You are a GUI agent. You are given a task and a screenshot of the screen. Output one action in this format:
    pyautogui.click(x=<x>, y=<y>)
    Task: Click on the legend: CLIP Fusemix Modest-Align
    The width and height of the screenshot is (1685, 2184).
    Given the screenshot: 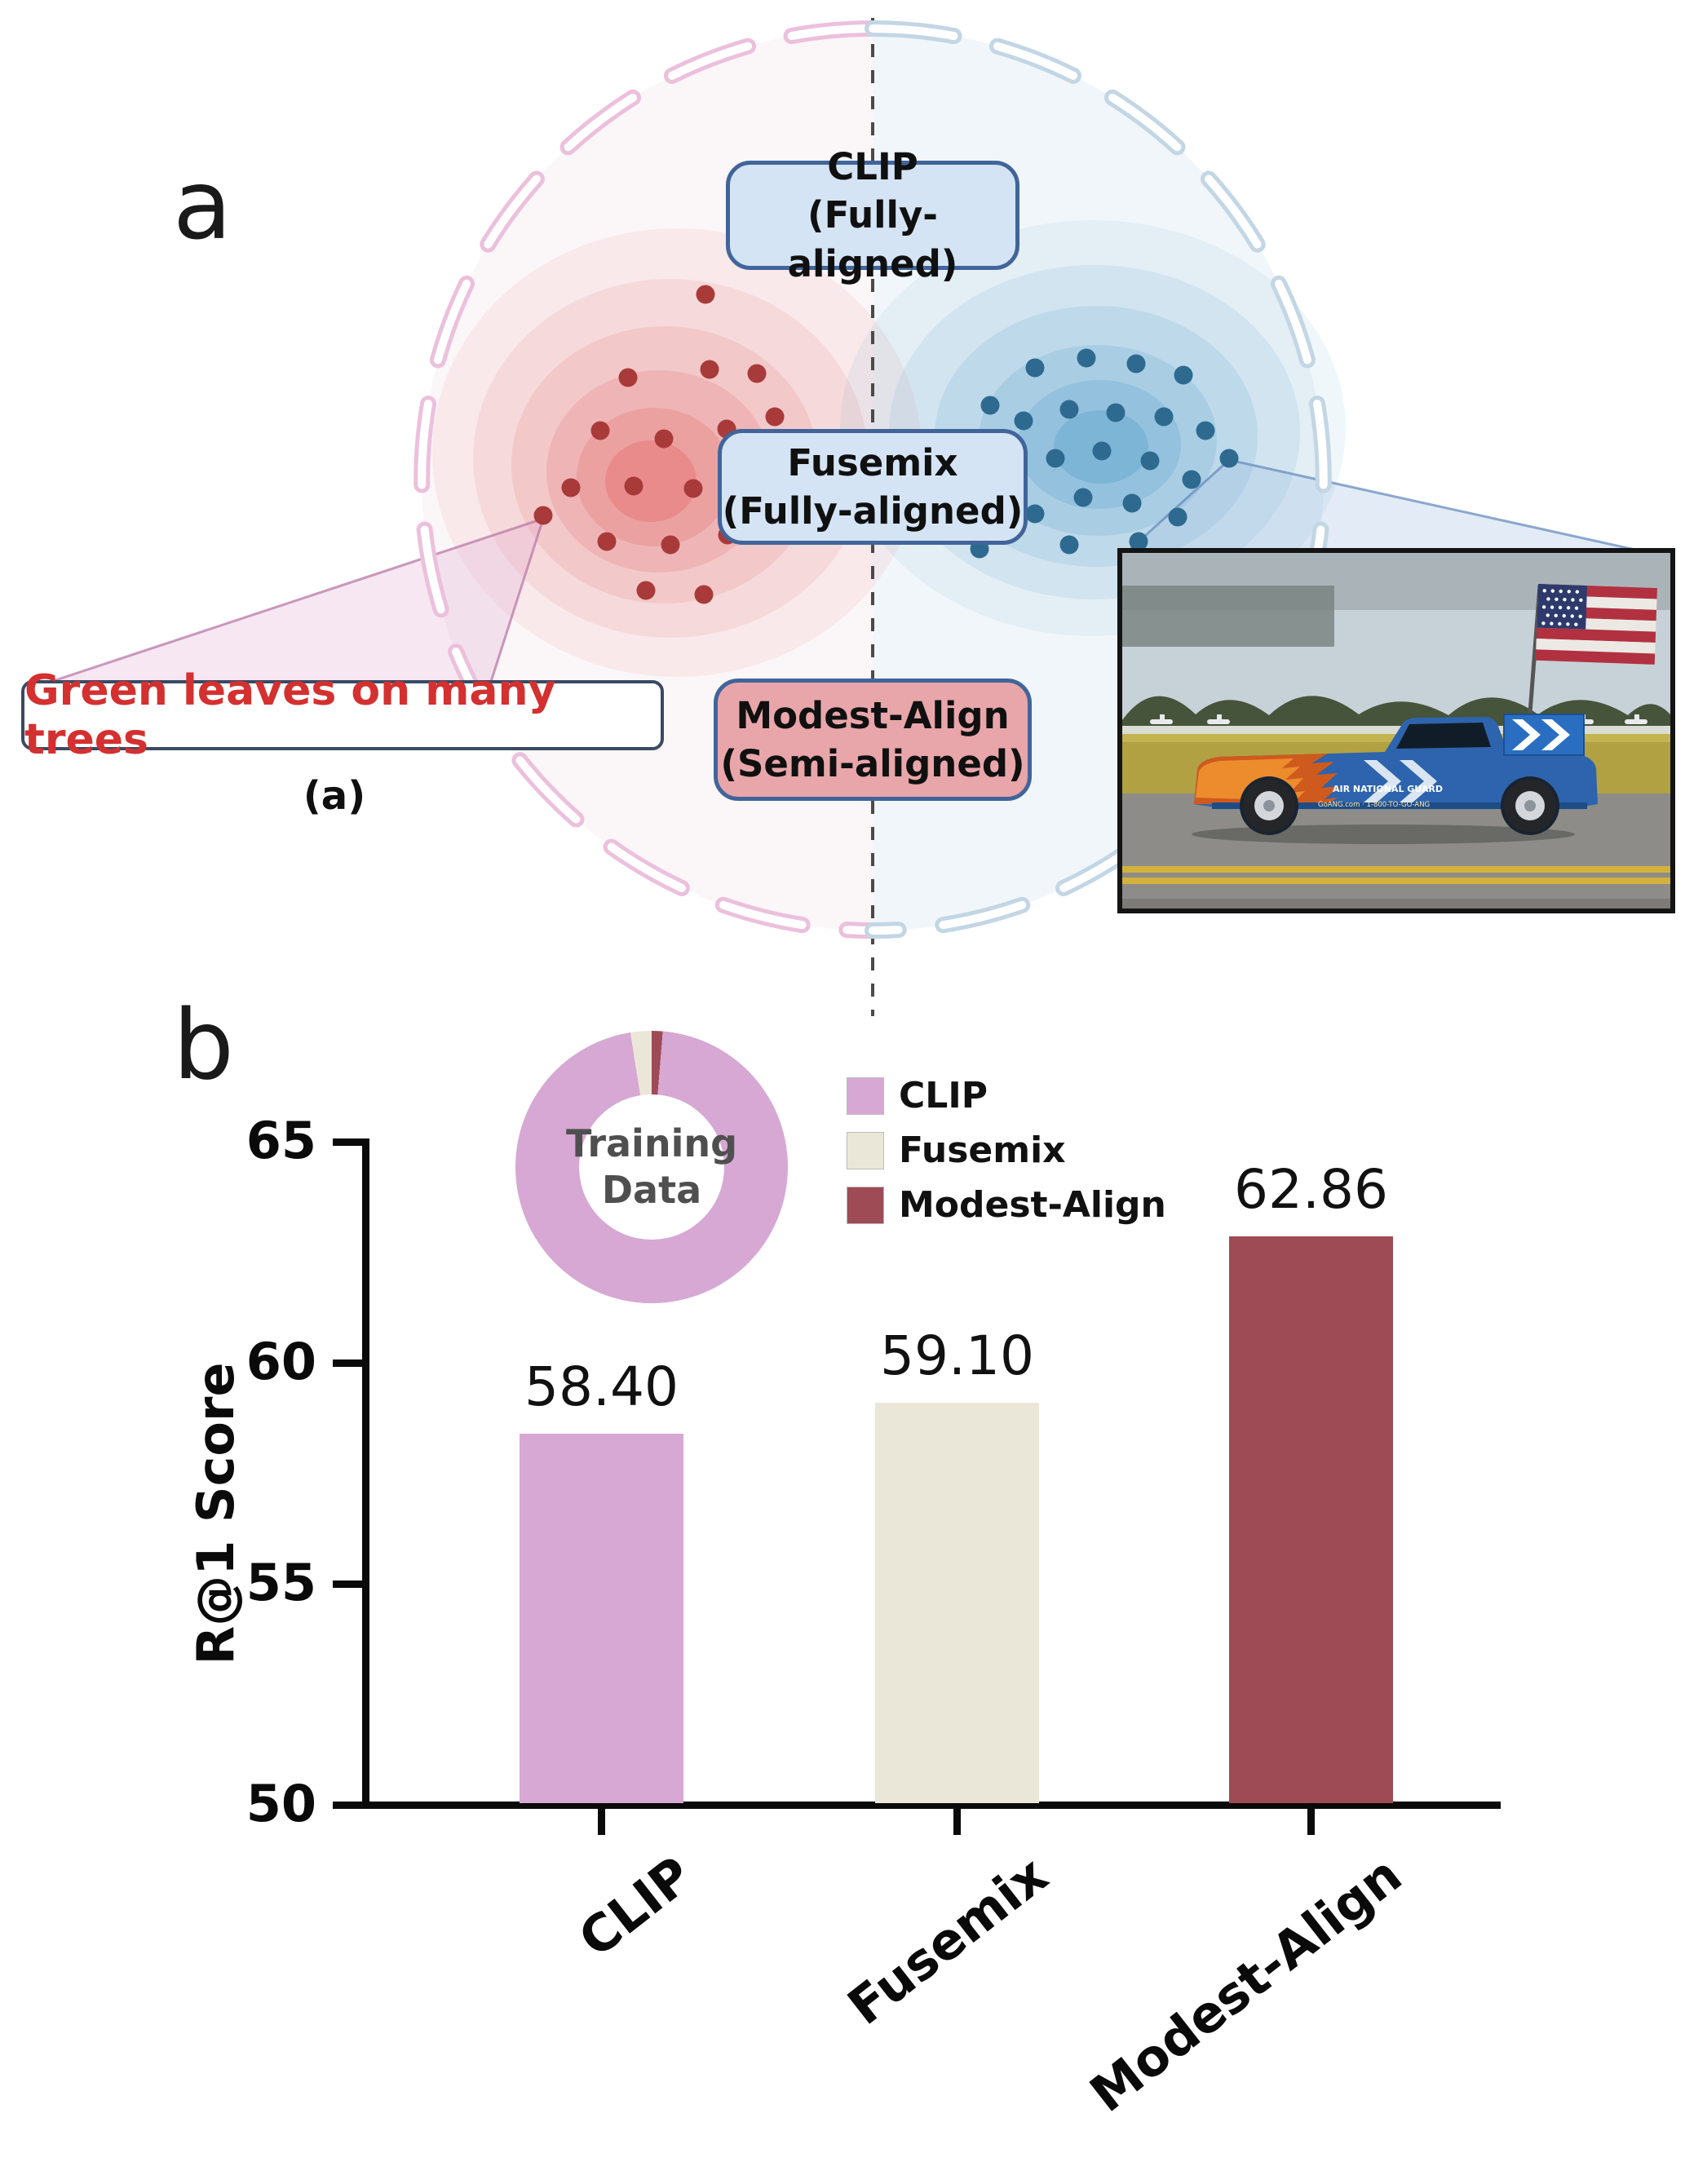 What is the action you would take?
    pyautogui.click(x=1007, y=1150)
    